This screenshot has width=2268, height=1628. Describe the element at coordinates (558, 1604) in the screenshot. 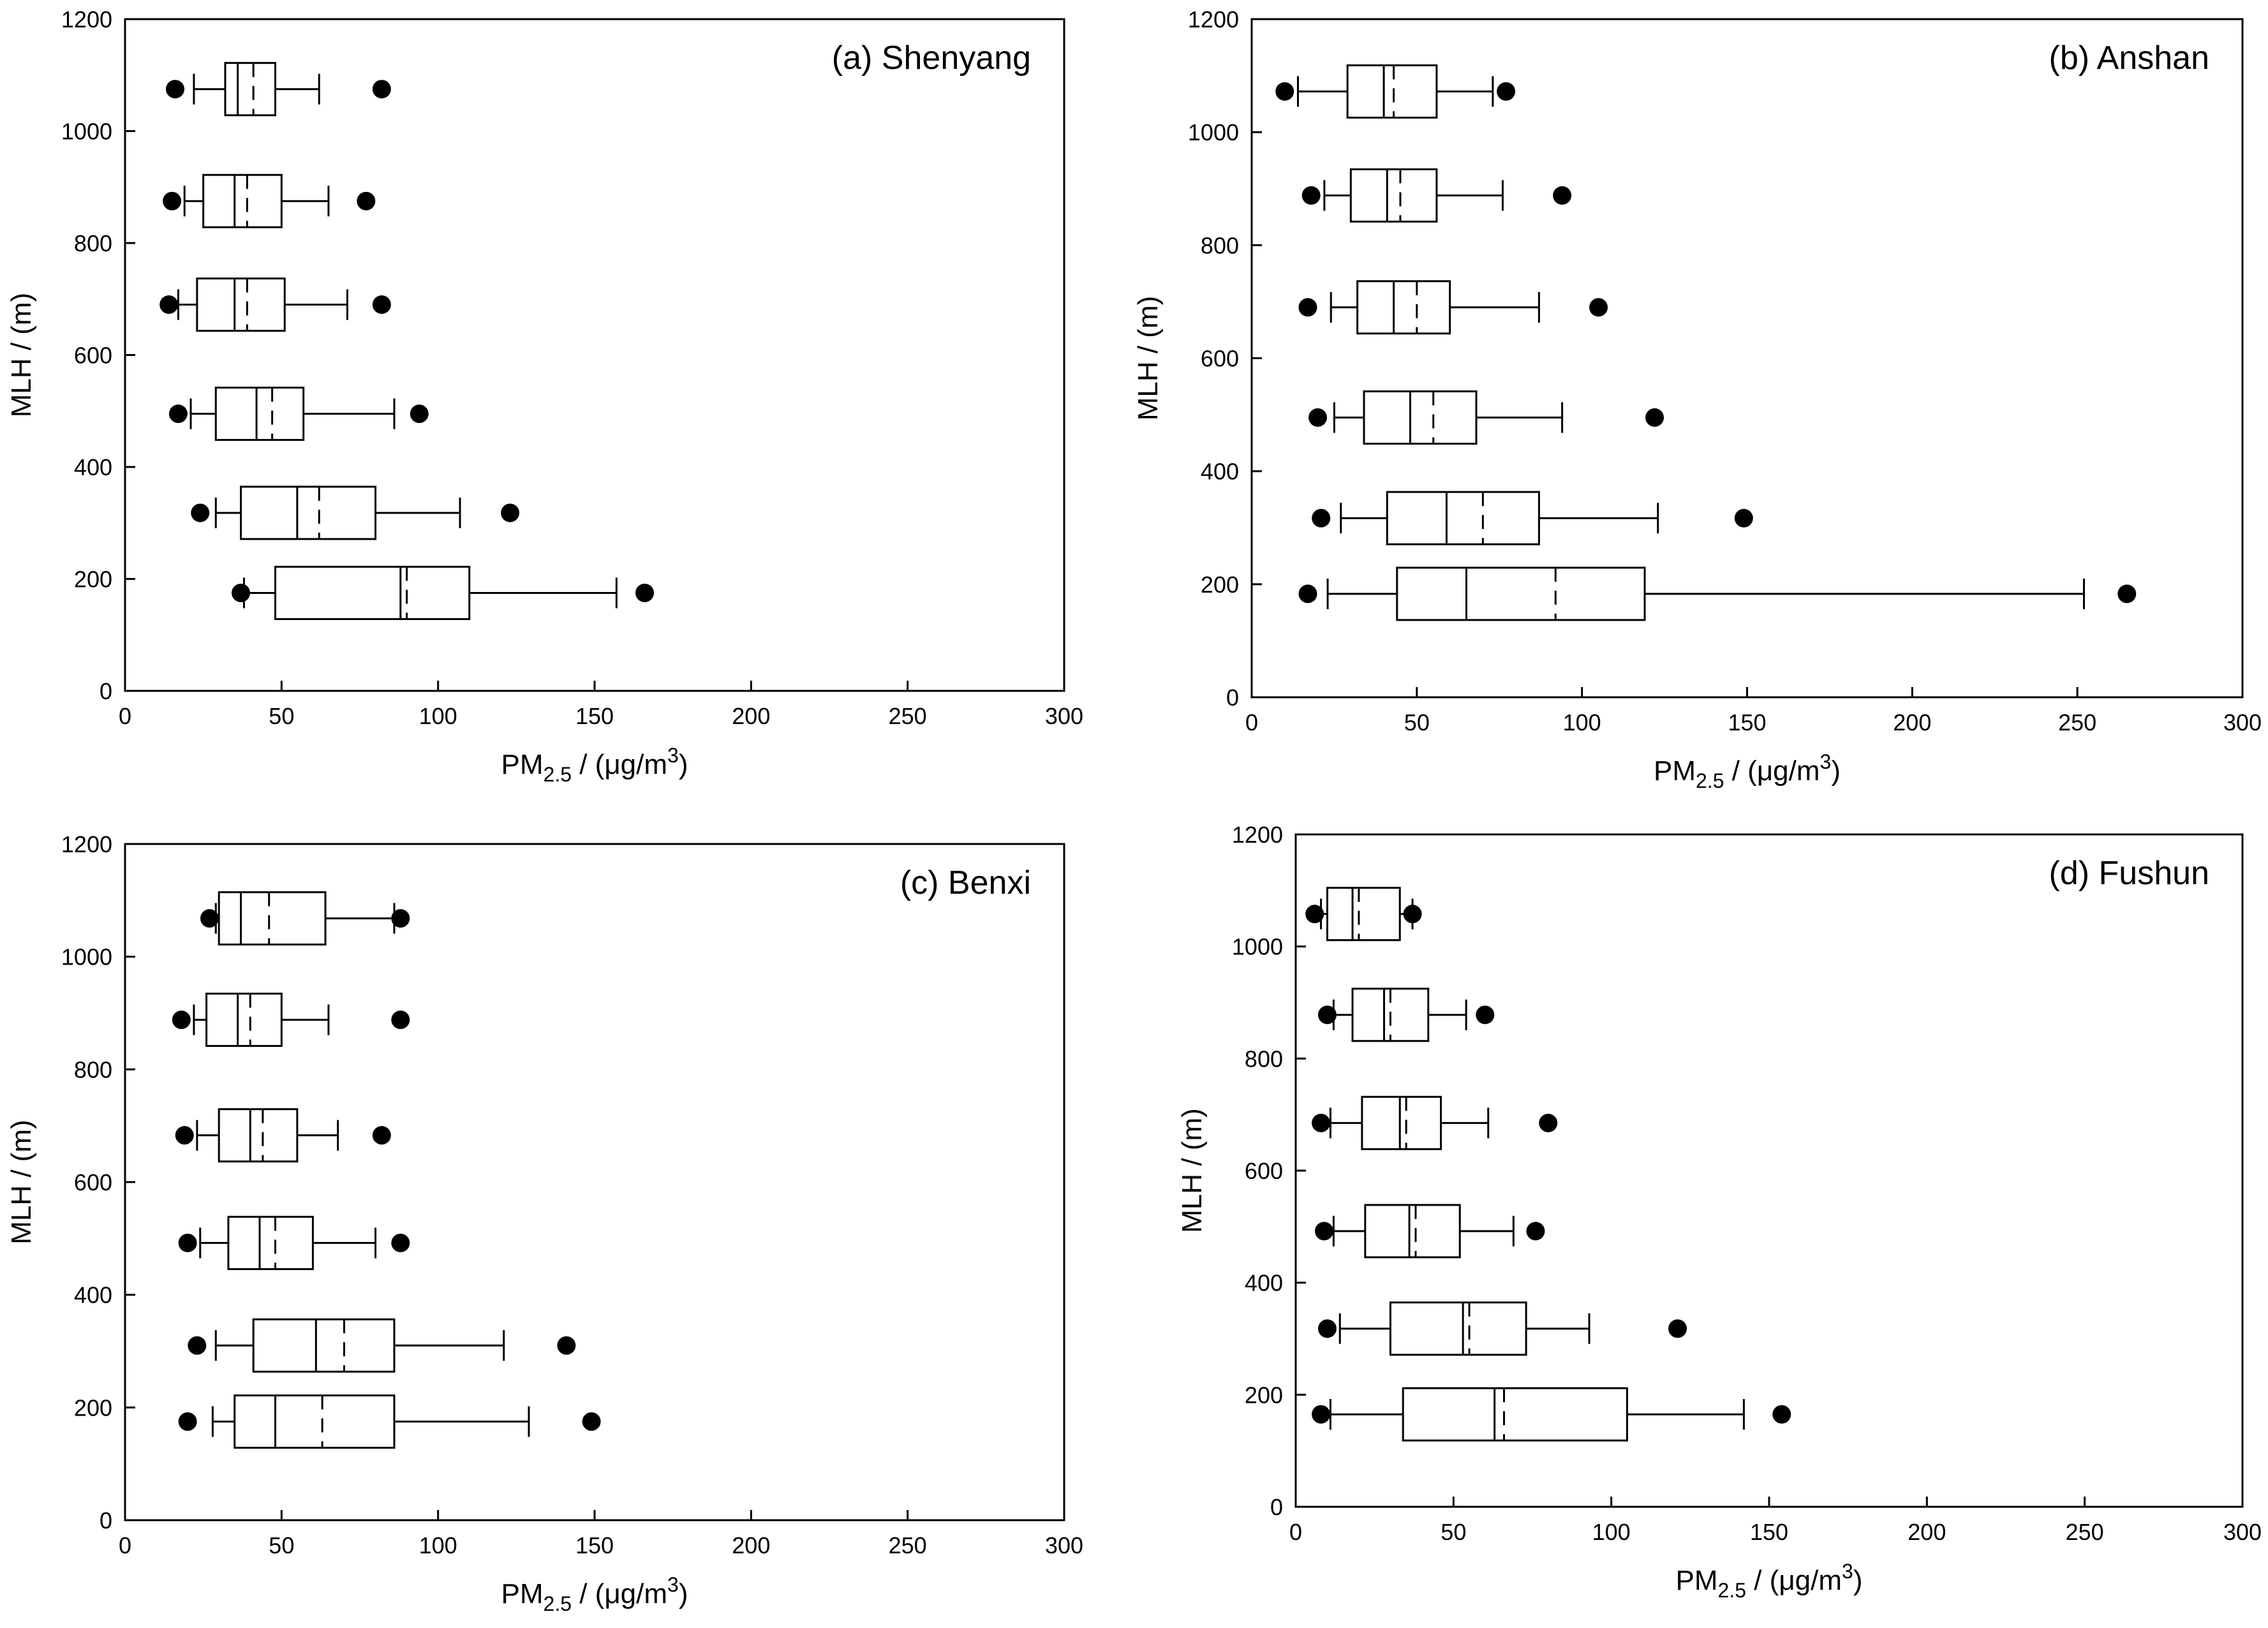

I see `x-axis-label-sub: 2.5` at that location.